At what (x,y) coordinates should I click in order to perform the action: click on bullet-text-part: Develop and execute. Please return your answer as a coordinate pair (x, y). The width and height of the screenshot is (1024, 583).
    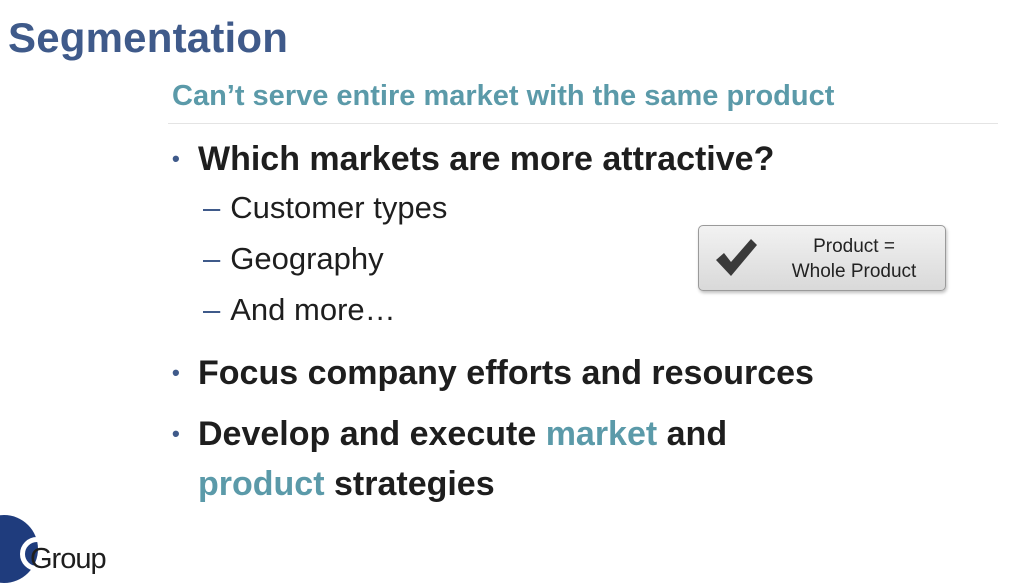
    Looking at the image, I should click on (372, 434).